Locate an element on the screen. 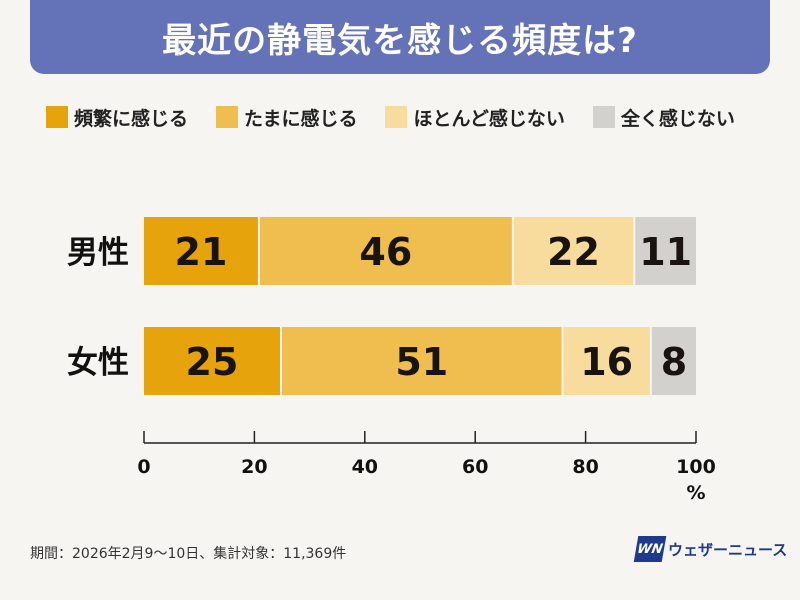  data-label: 21 is located at coordinates (201, 252).